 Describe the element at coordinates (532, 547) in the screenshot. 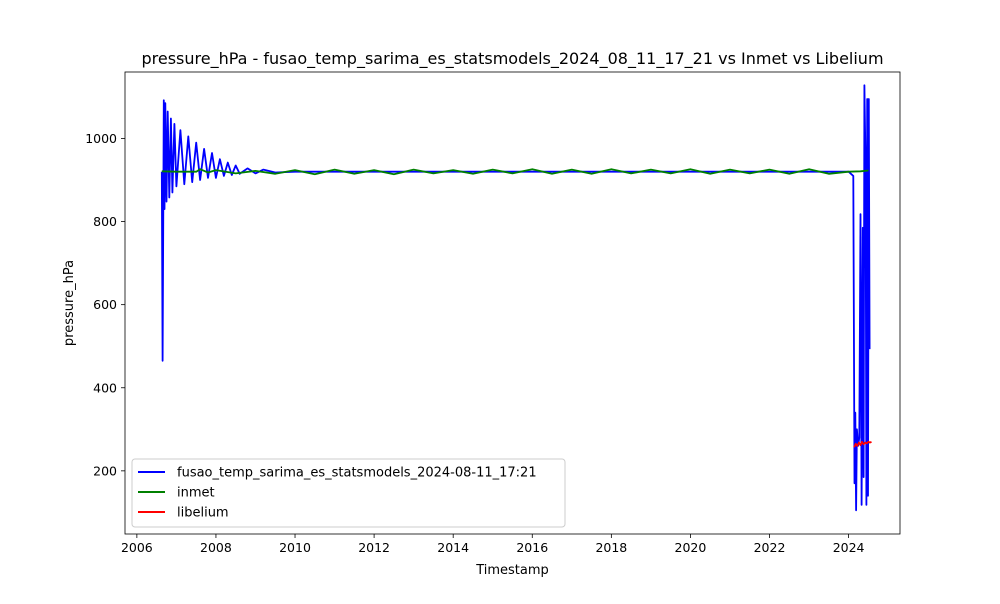

I see `x-tick-label: 2016` at that location.